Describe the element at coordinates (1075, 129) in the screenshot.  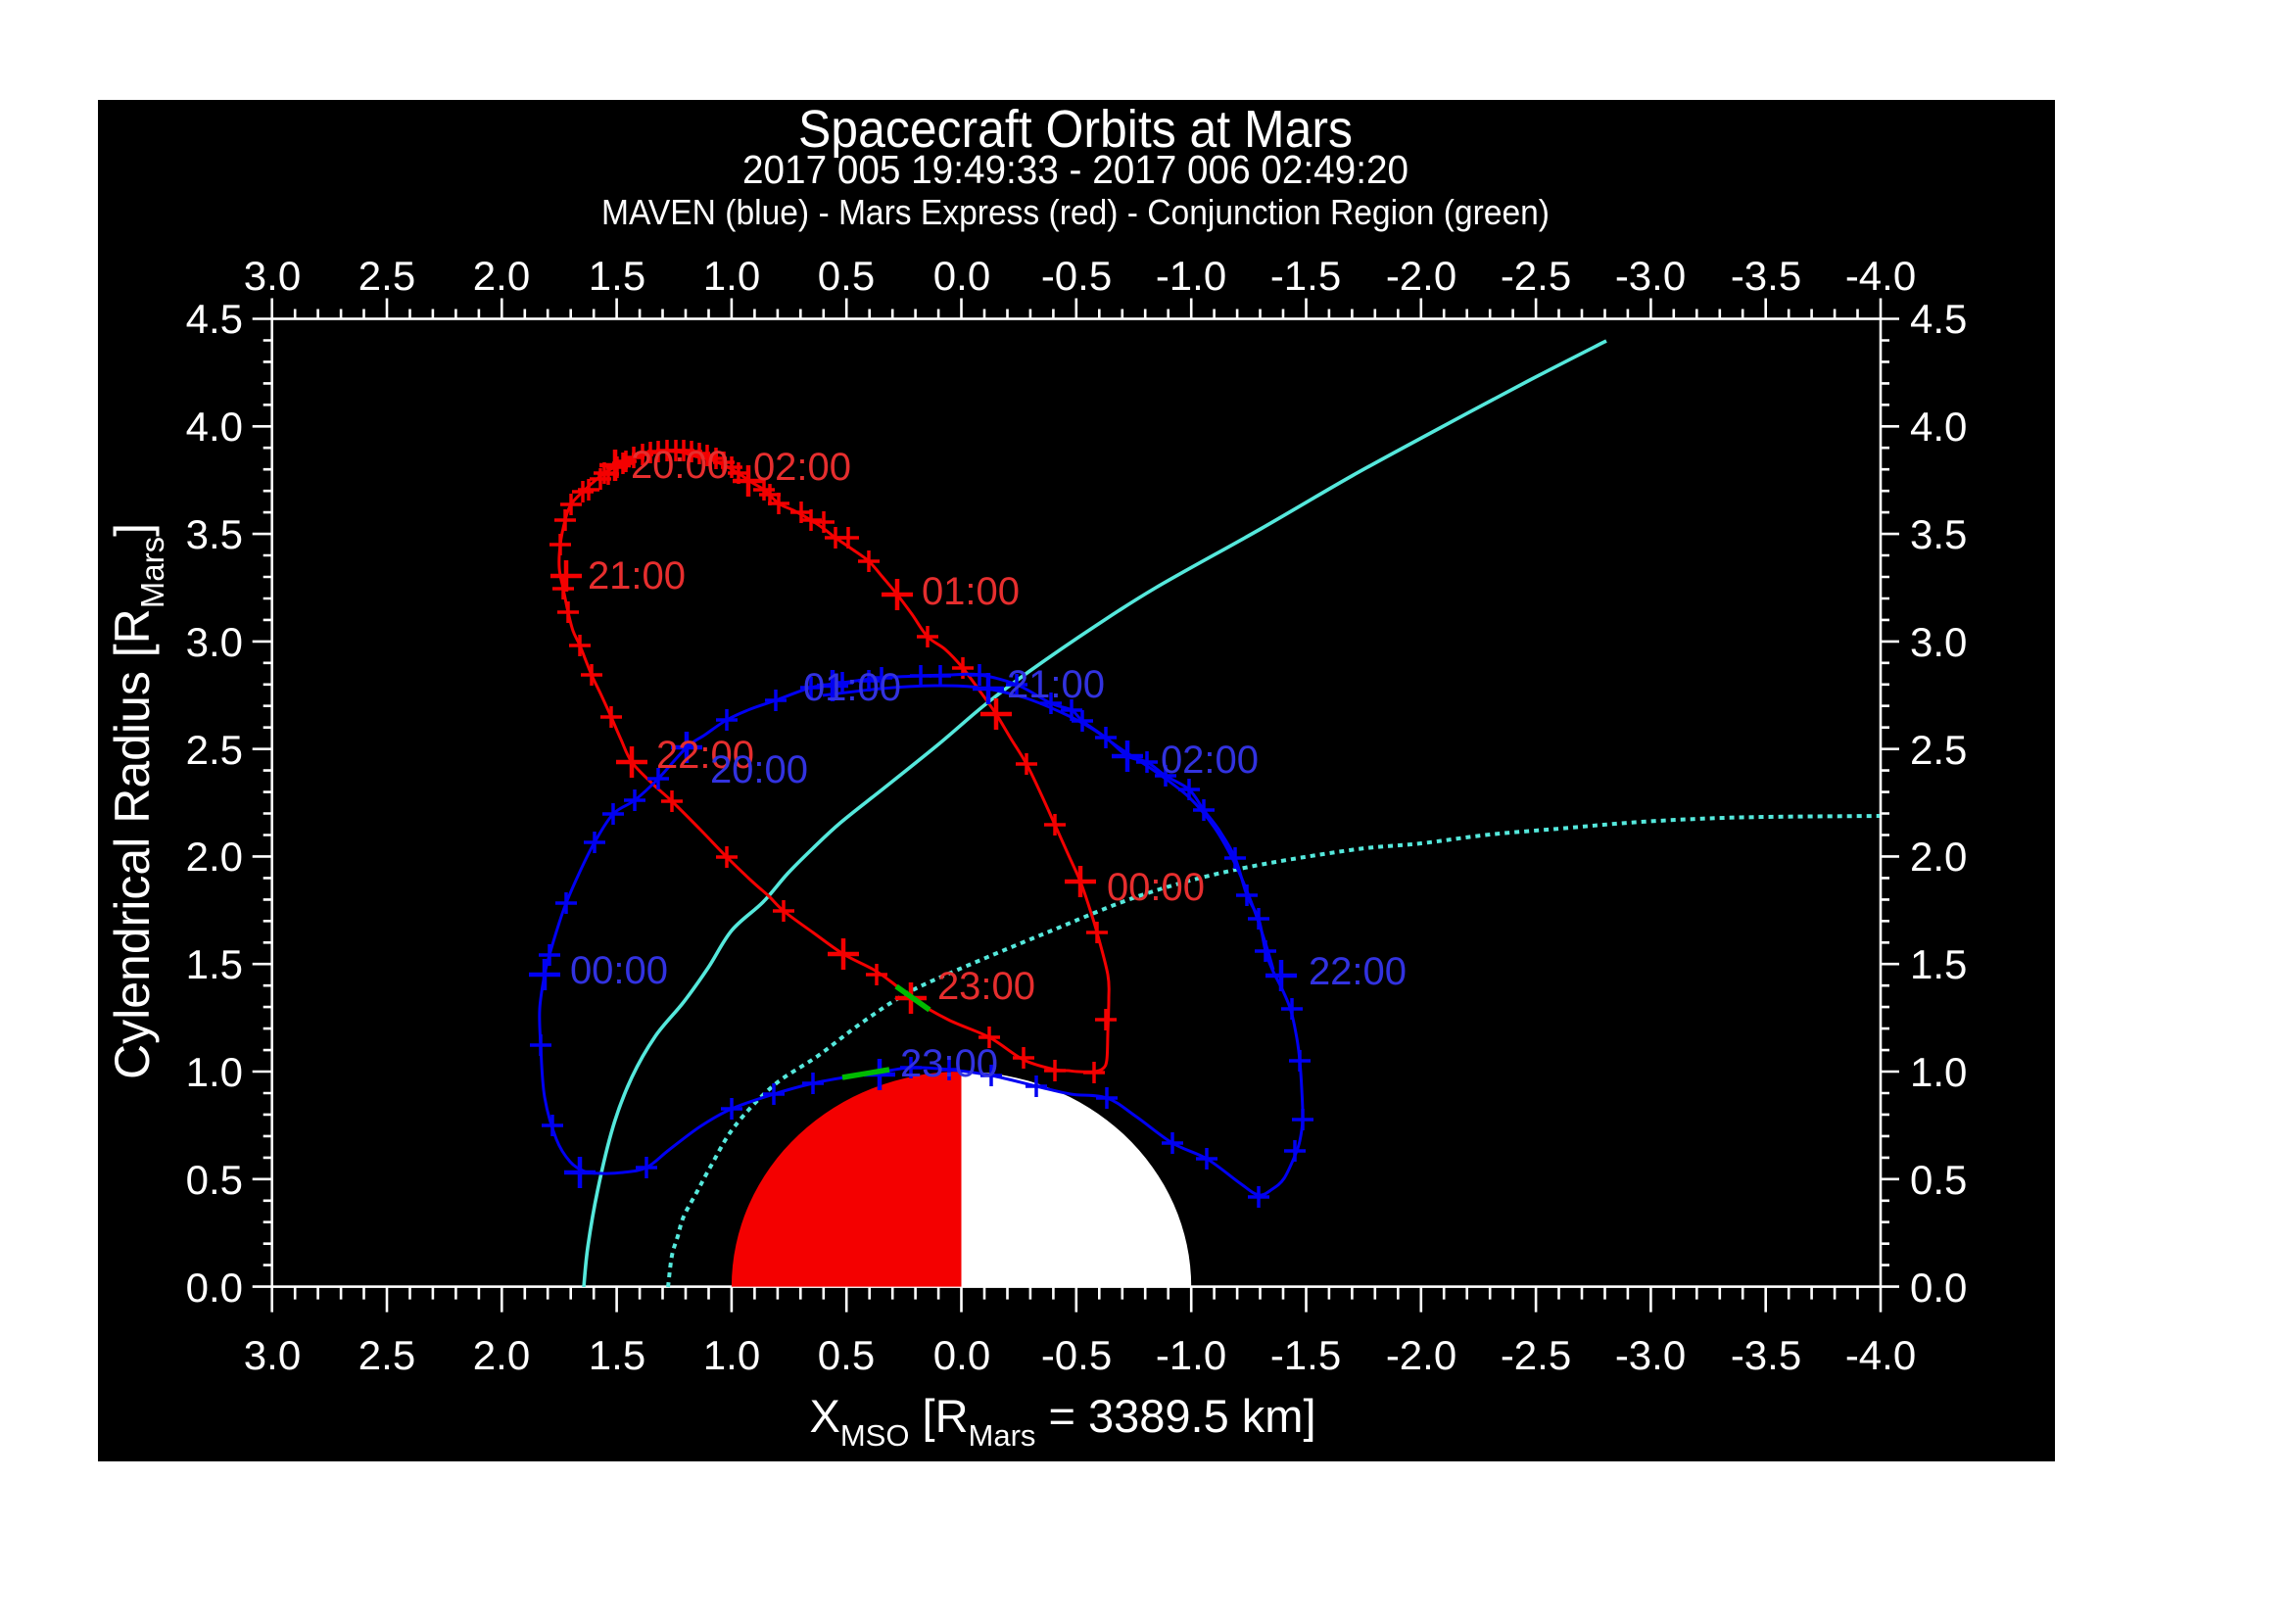
I see `svg-text: Spacecraft Orbits at Mars` at that location.